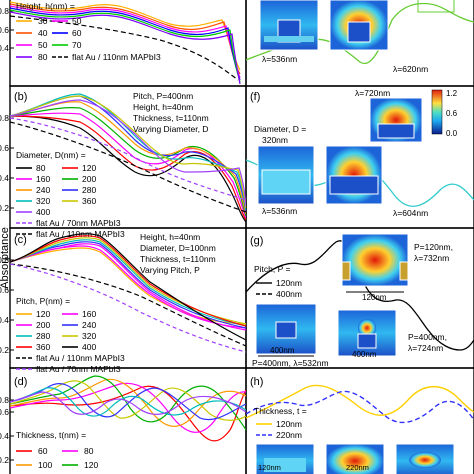 The width and height of the screenshot is (474, 474). What do you see at coordinates (43, 212) in the screenshot?
I see `legend-label: 400` at bounding box center [43, 212].